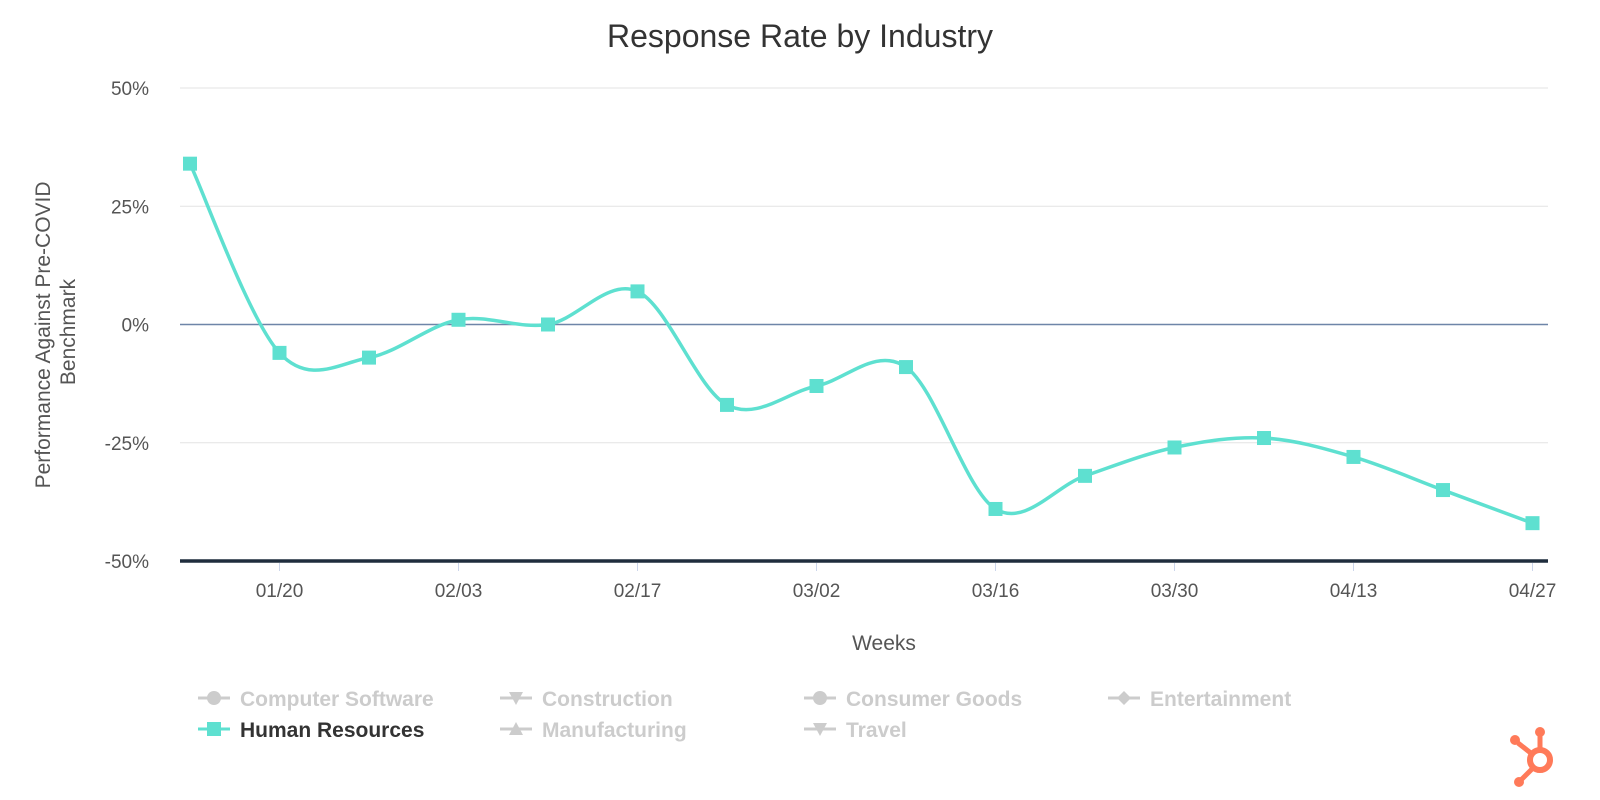 This screenshot has width=1600, height=800. I want to click on x-tick-label: 02/17, so click(638, 591).